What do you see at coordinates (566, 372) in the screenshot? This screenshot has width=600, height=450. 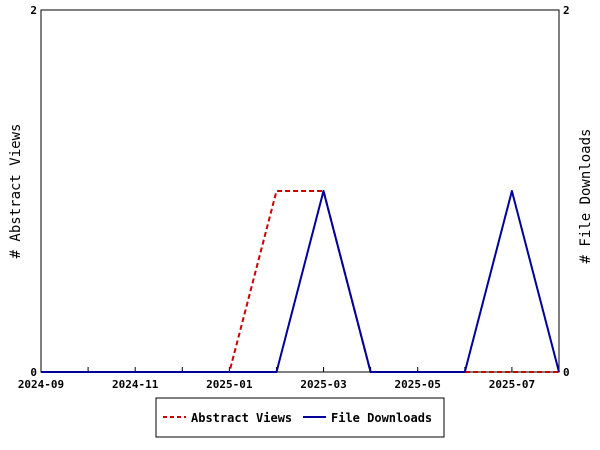 I see `right-y-tick-label: 0` at bounding box center [566, 372].